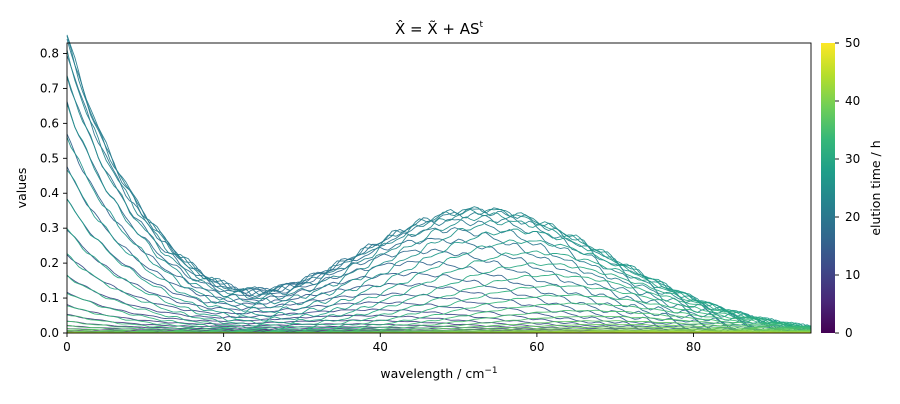 The image size is (900, 404). I want to click on y-tick-label: 0.7, so click(49, 88).